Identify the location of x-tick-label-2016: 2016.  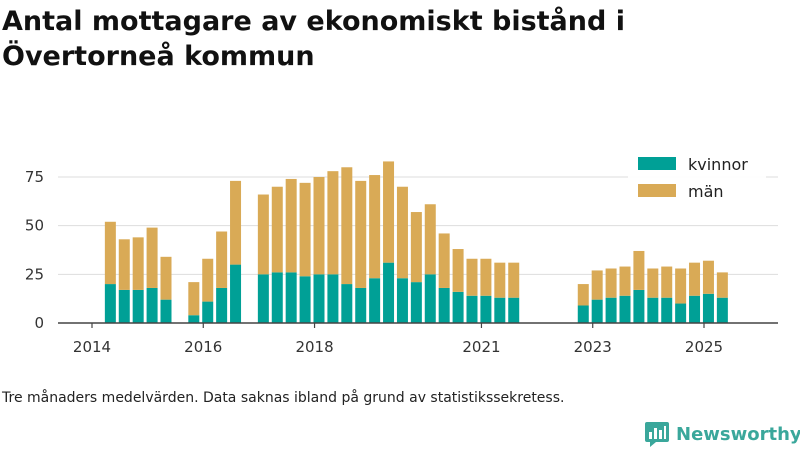
(203, 347).